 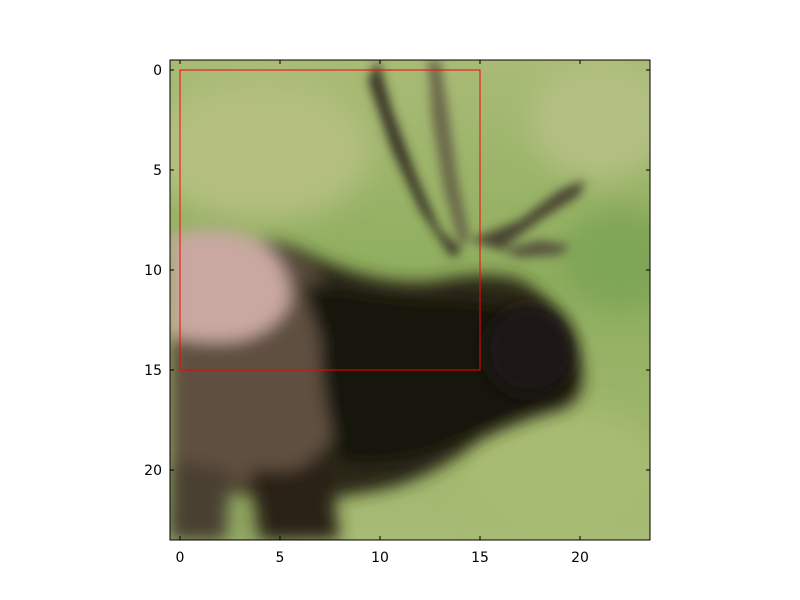 I want to click on y-tick-label: 20, so click(x=153, y=471).